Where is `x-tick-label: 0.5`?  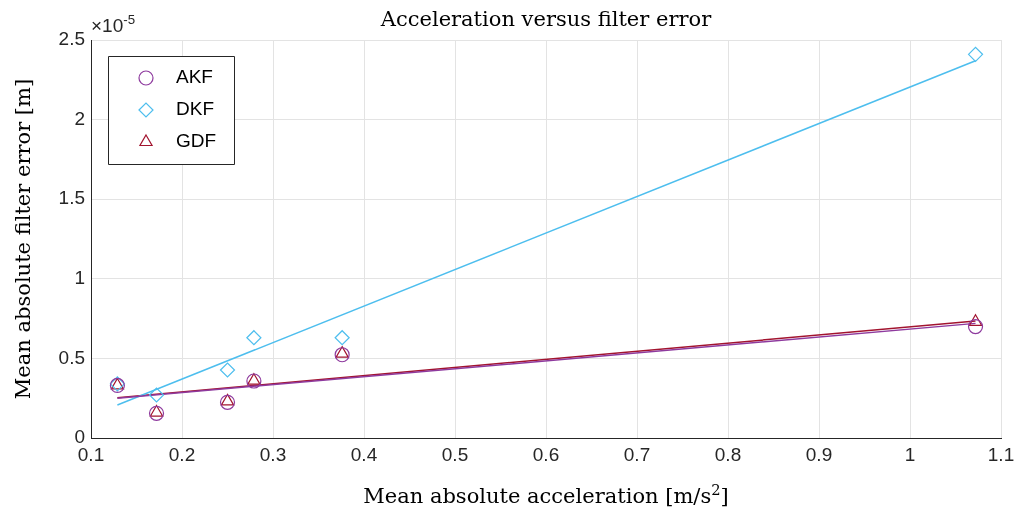 x-tick-label: 0.5 is located at coordinates (455, 454).